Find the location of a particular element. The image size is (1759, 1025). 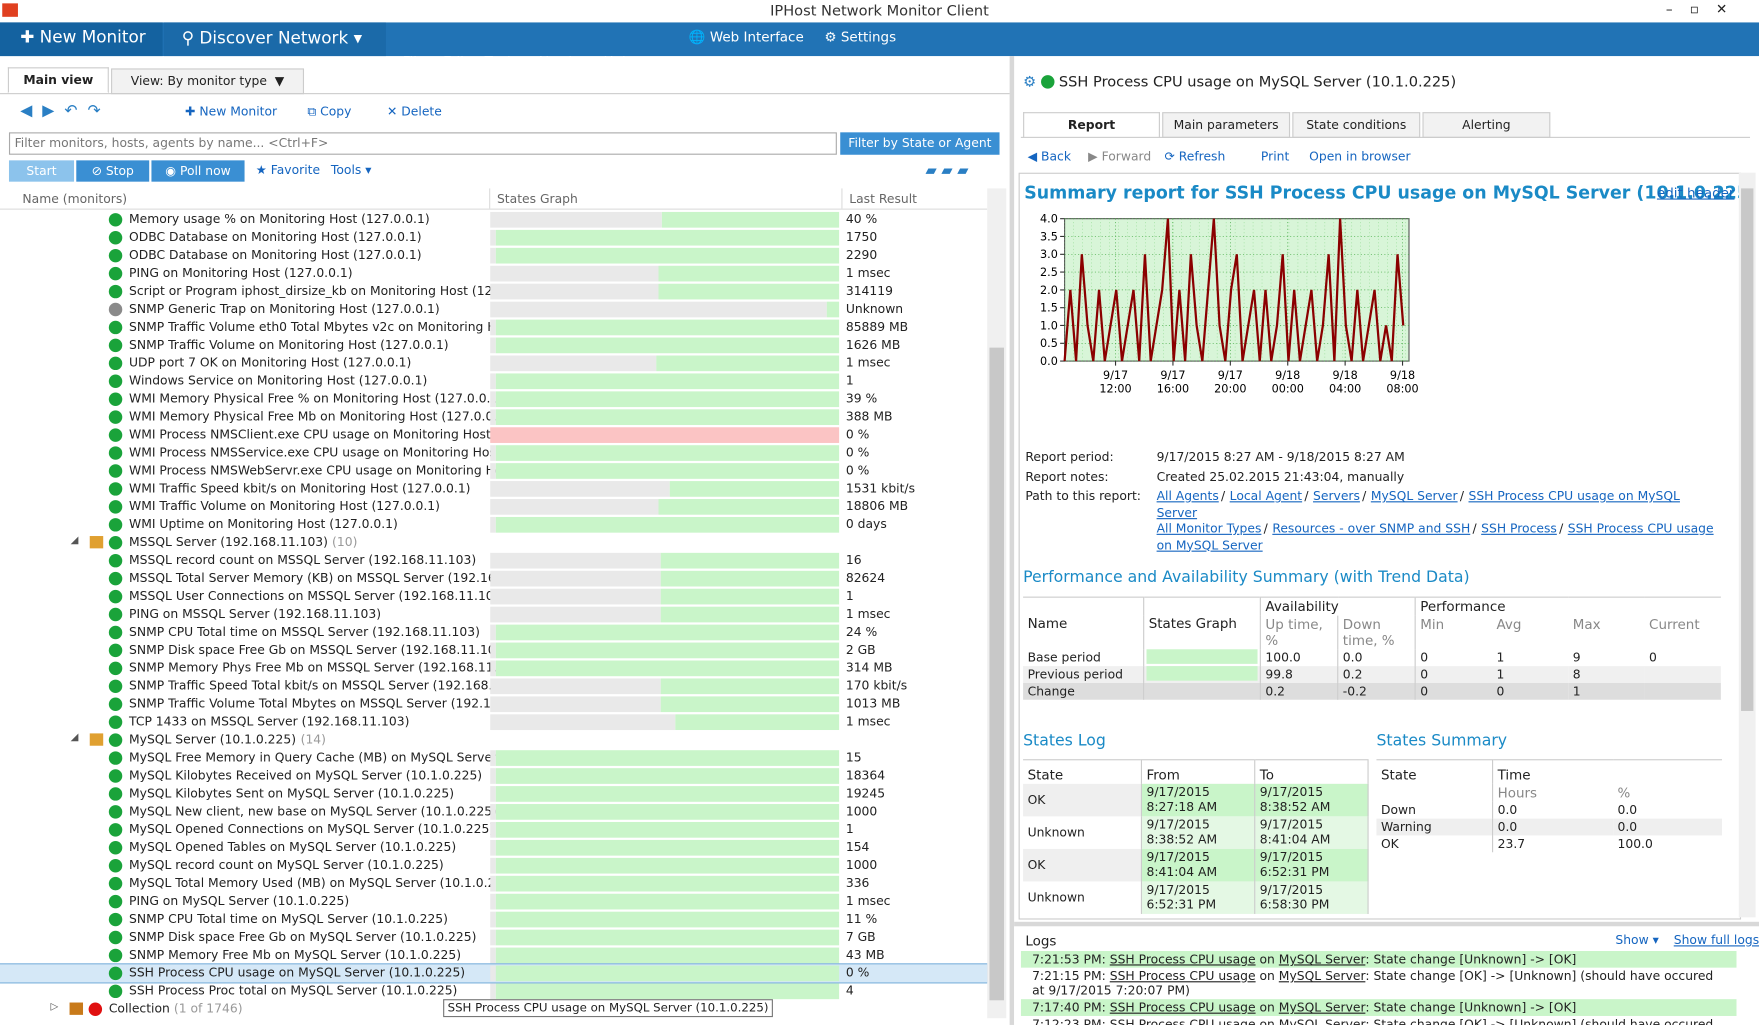

path-link: Resources - over SNMP and SSH is located at coordinates (1371, 529).